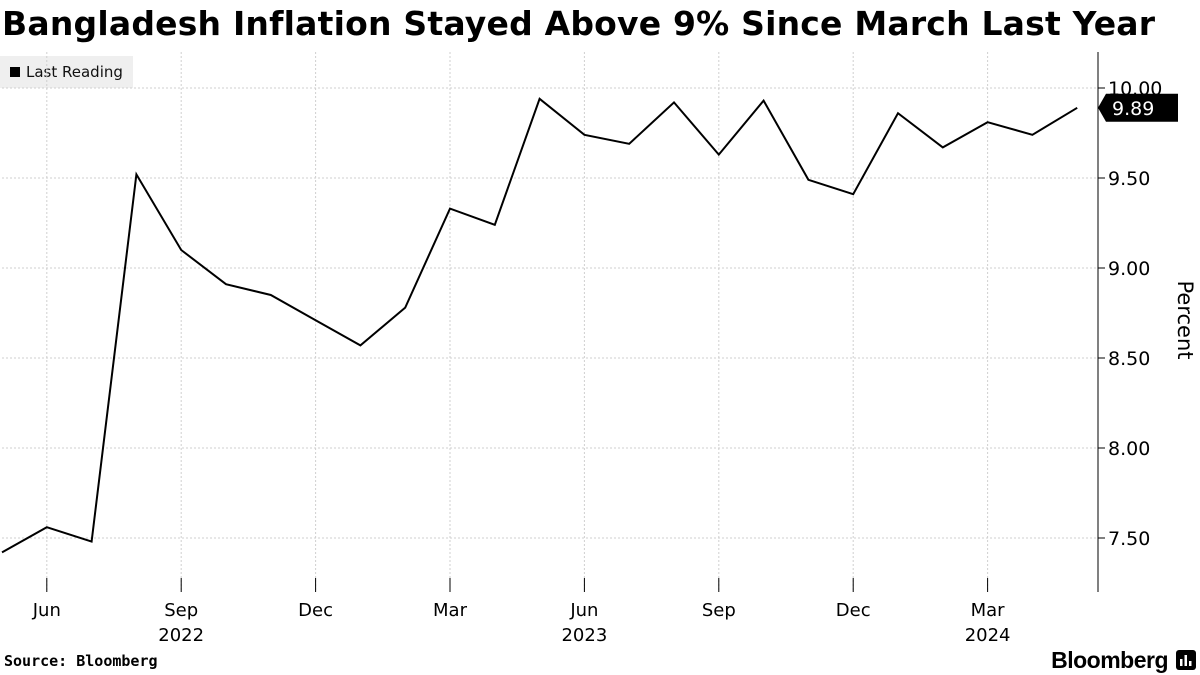 This screenshot has width=1200, height=675. Describe the element at coordinates (74, 72) in the screenshot. I see `legend-label: Last Reading` at that location.